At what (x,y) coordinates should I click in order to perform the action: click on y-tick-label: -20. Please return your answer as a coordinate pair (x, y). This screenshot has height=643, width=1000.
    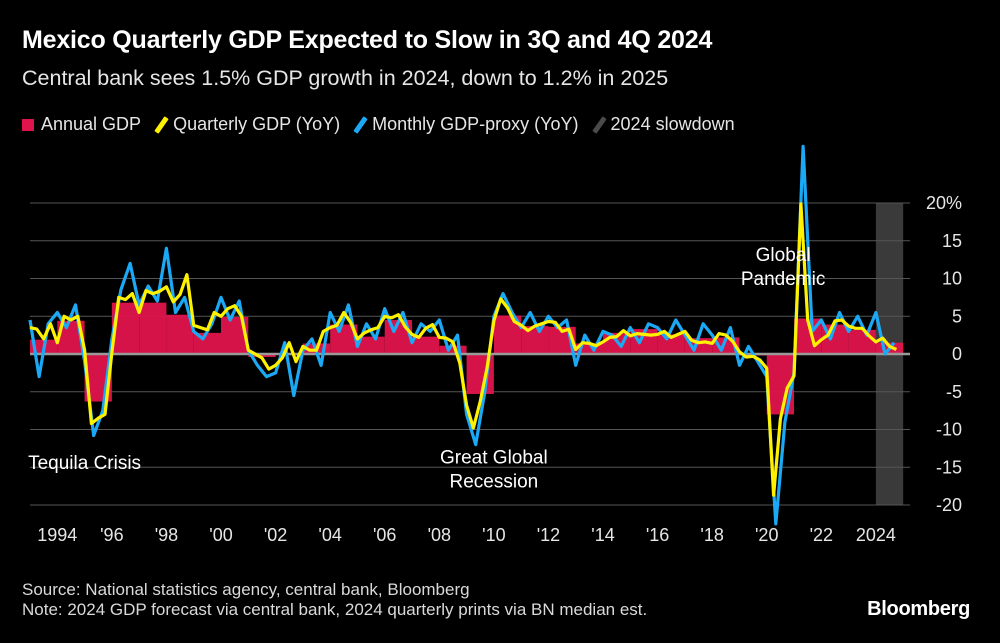
    Looking at the image, I should click on (949, 505).